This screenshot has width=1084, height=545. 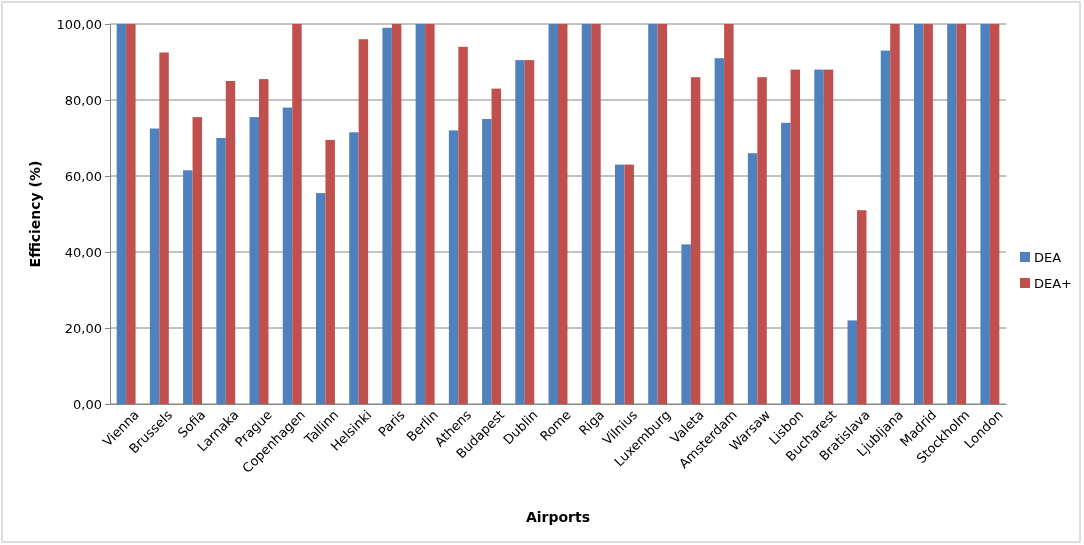 What do you see at coordinates (83, 252) in the screenshot?
I see `y-tick-label: 40,00` at bounding box center [83, 252].